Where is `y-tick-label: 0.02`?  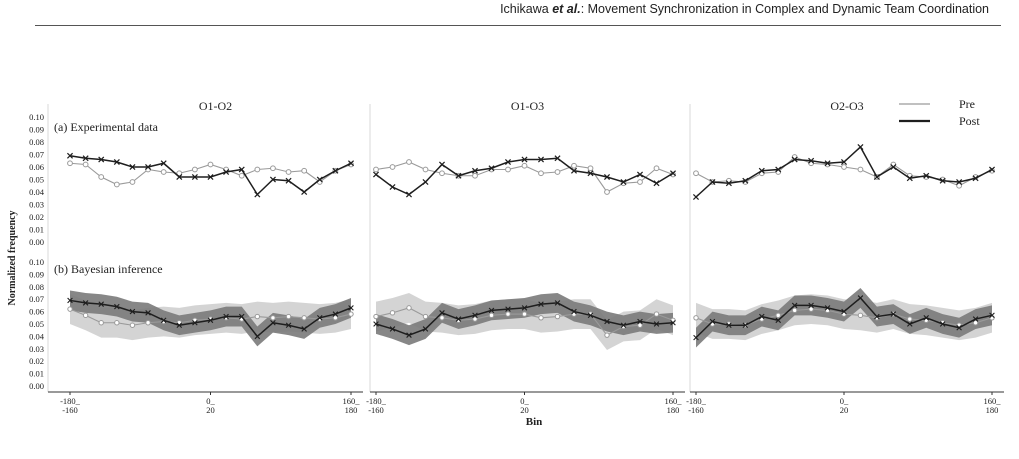
y-tick-label: 0.02 is located at coordinates (36, 217).